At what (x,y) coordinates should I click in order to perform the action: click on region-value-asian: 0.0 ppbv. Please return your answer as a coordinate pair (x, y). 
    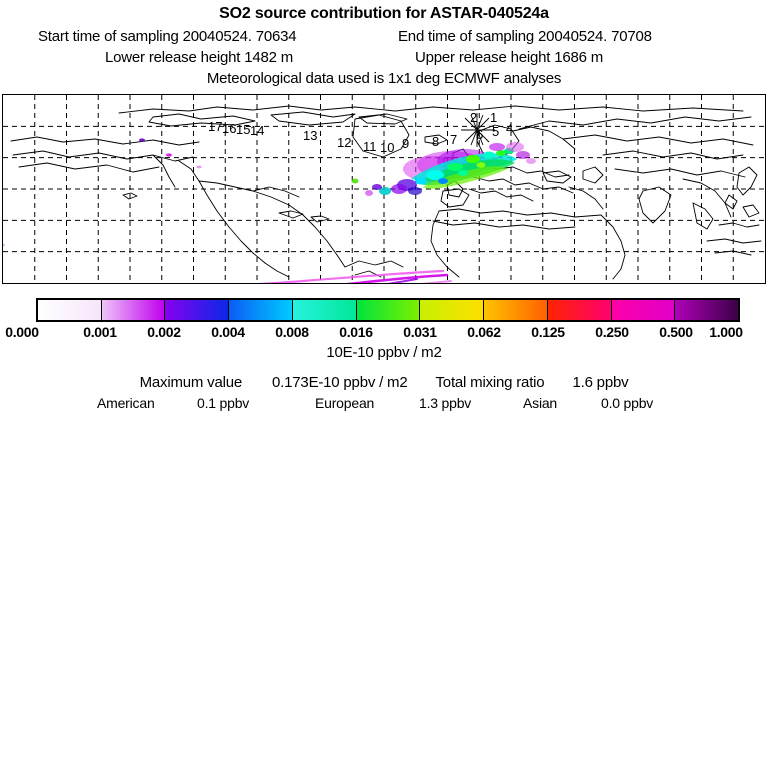
    Looking at the image, I should click on (627, 403).